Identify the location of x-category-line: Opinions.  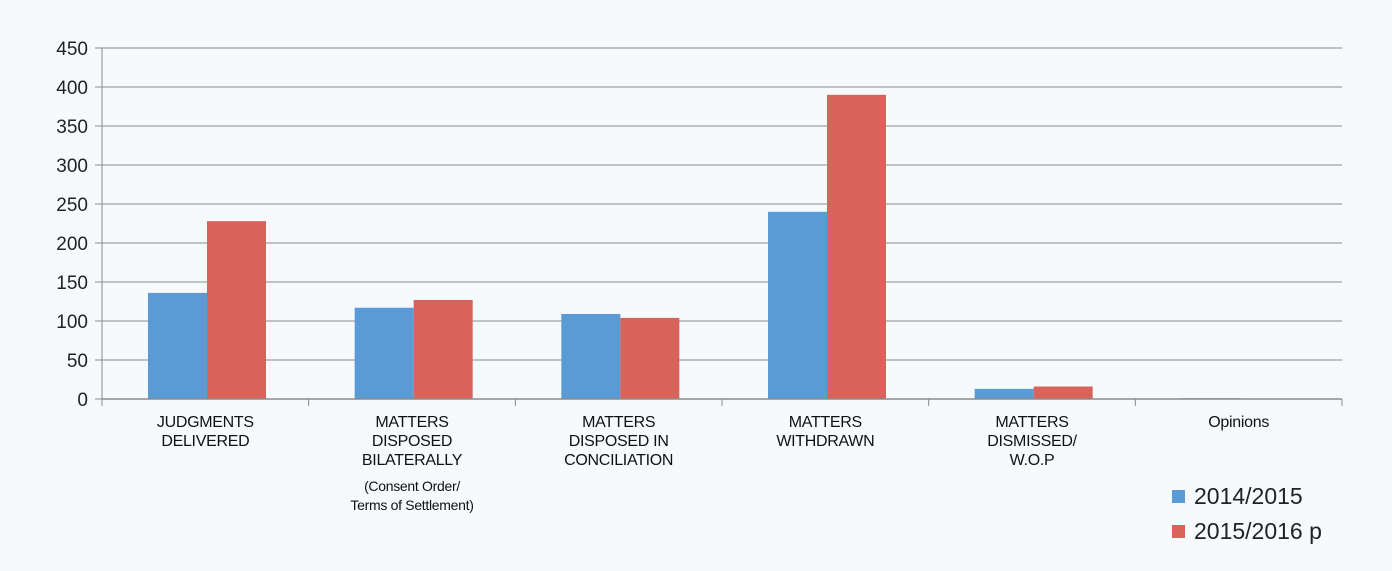
(1238, 422).